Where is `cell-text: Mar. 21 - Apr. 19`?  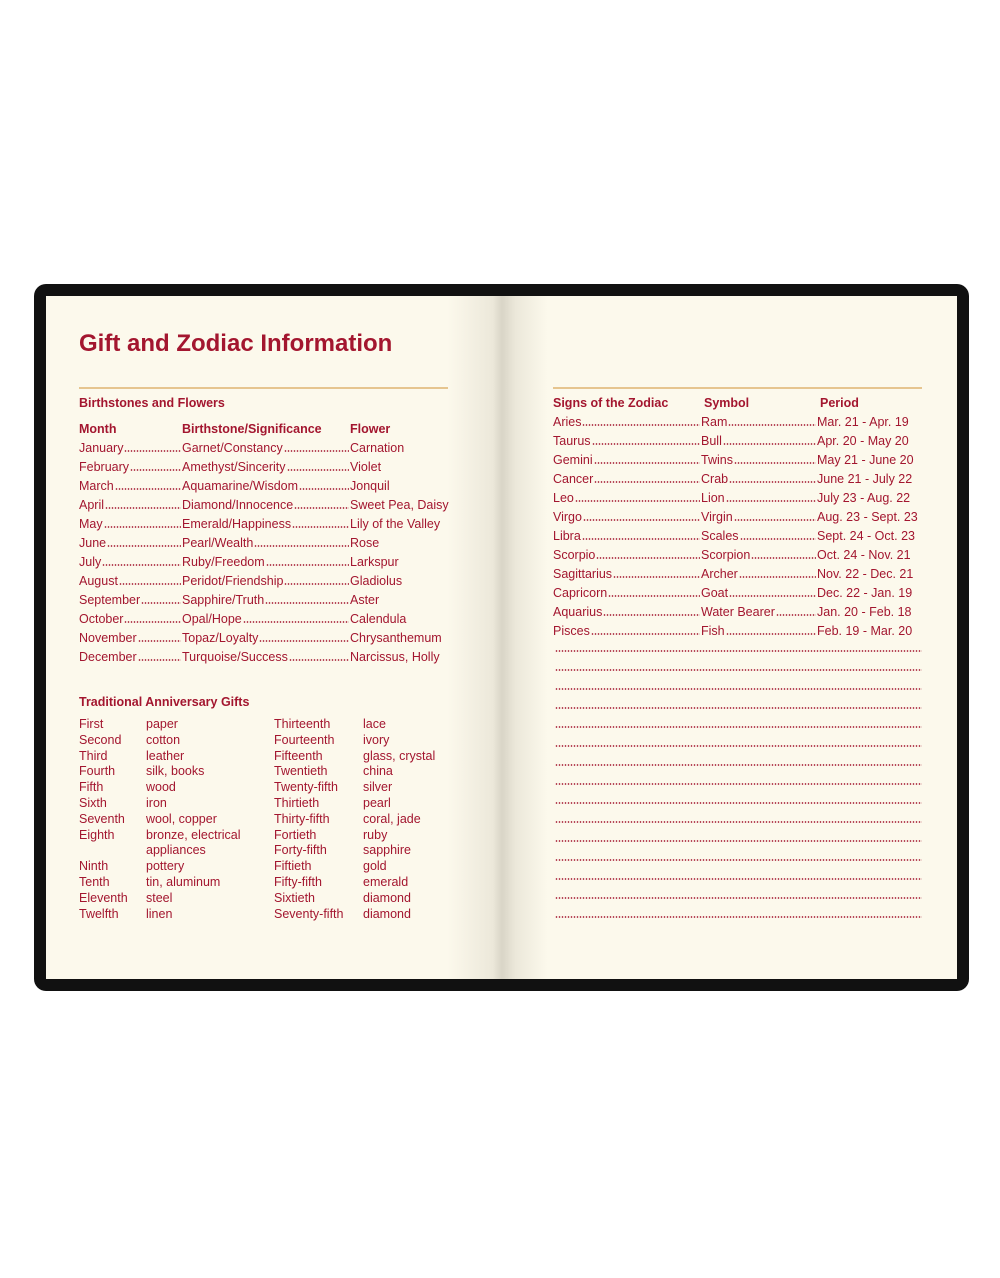
cell-text: Mar. 21 - Apr. 19 is located at coordinates (863, 422).